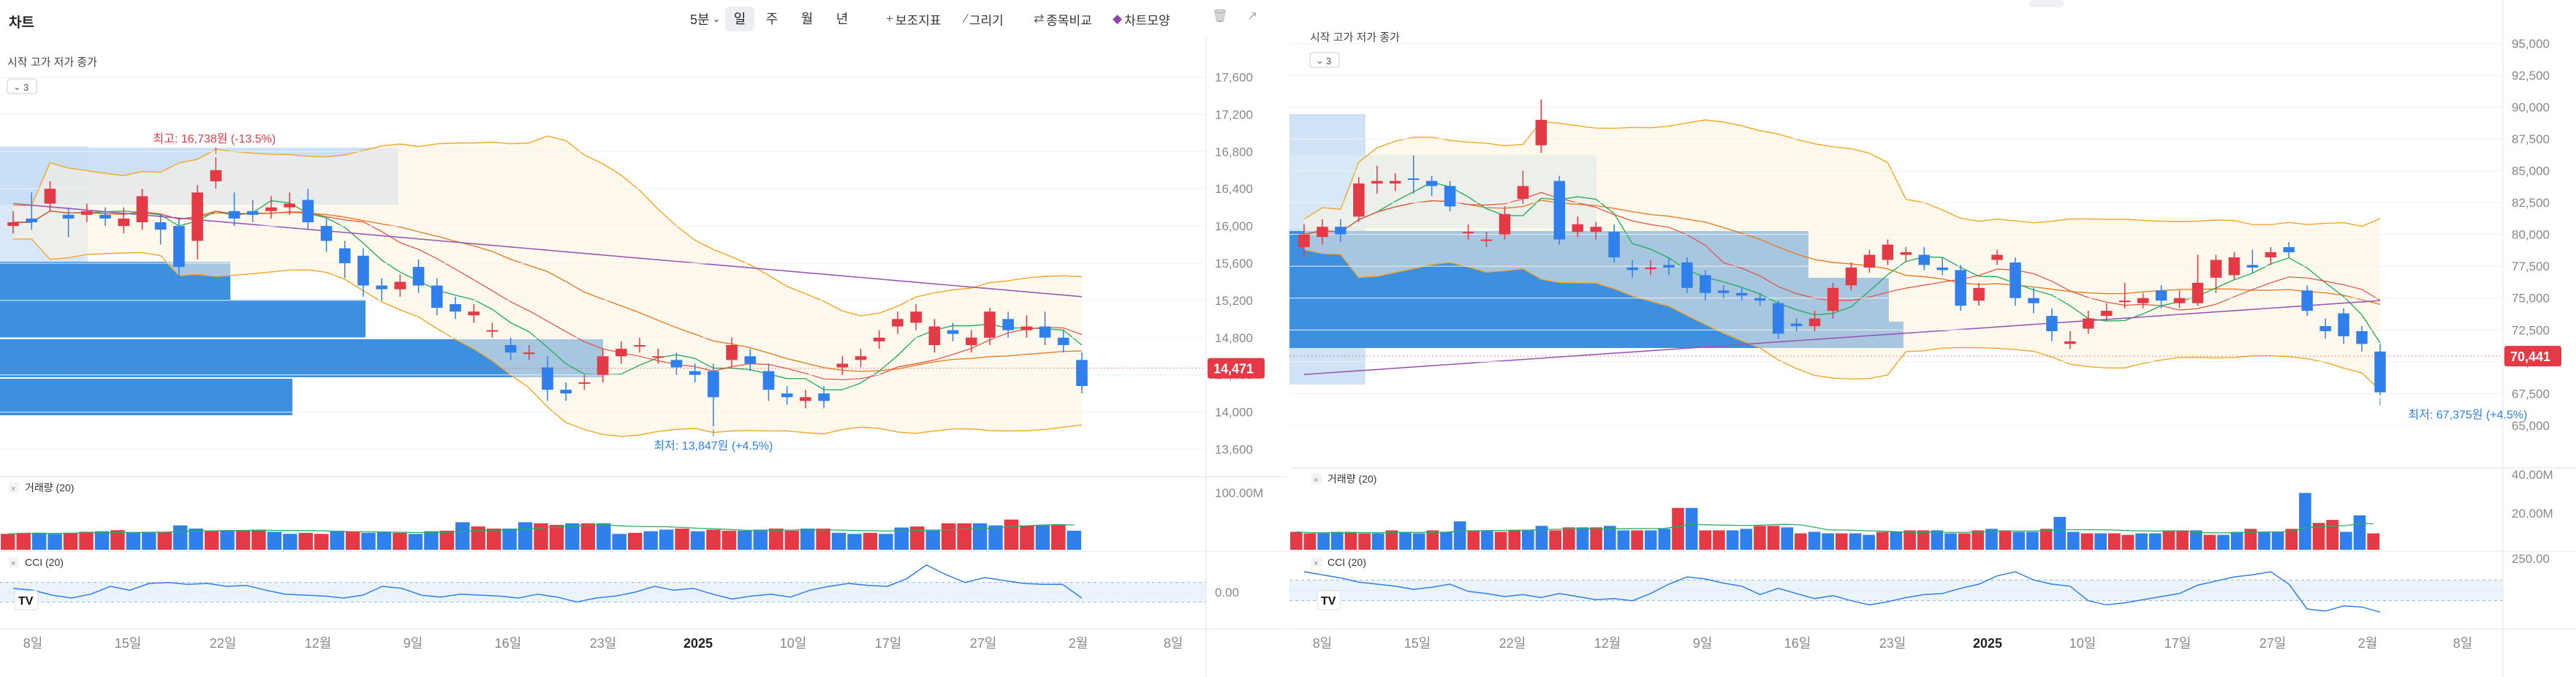 Image resolution: width=2576 pixels, height=677 pixels. Describe the element at coordinates (49, 487) in the screenshot. I see `volume-label: 거래량 (20)` at that location.